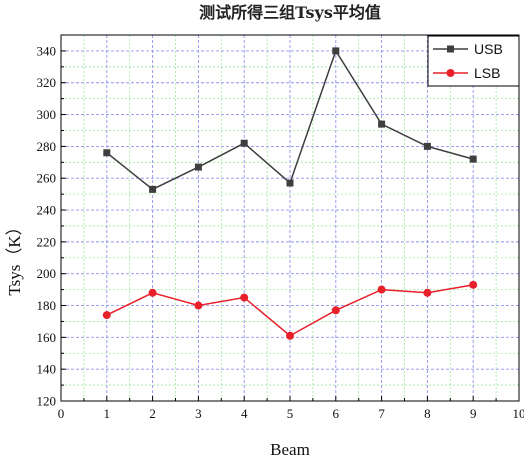 The width and height of the screenshot is (524, 466). I want to click on legend: USB LSB, so click(473, 61).